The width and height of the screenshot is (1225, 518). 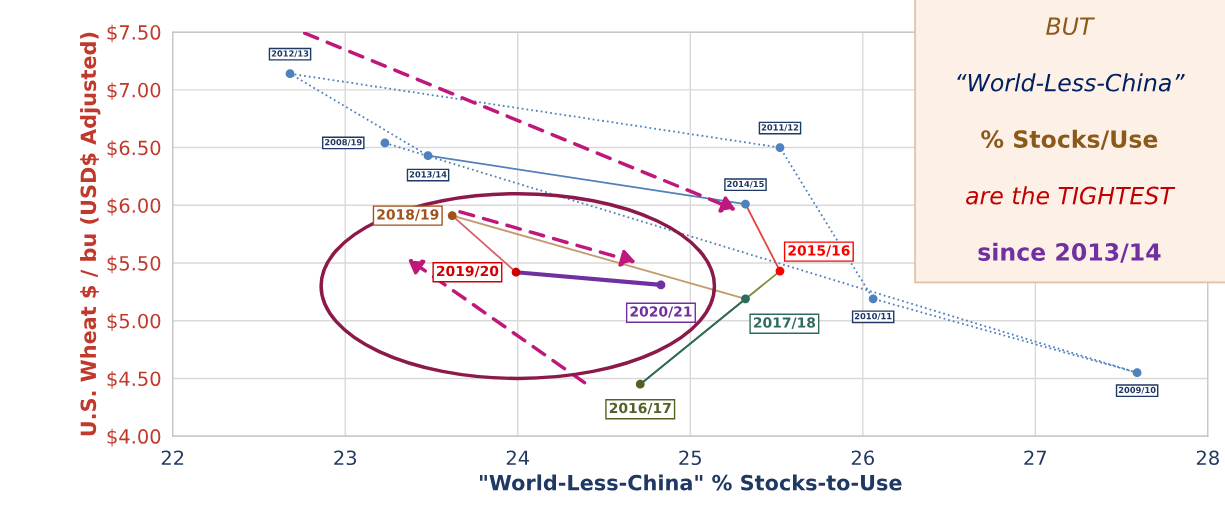 I want to click on y-tick-label: $4.50, so click(x=134, y=380).